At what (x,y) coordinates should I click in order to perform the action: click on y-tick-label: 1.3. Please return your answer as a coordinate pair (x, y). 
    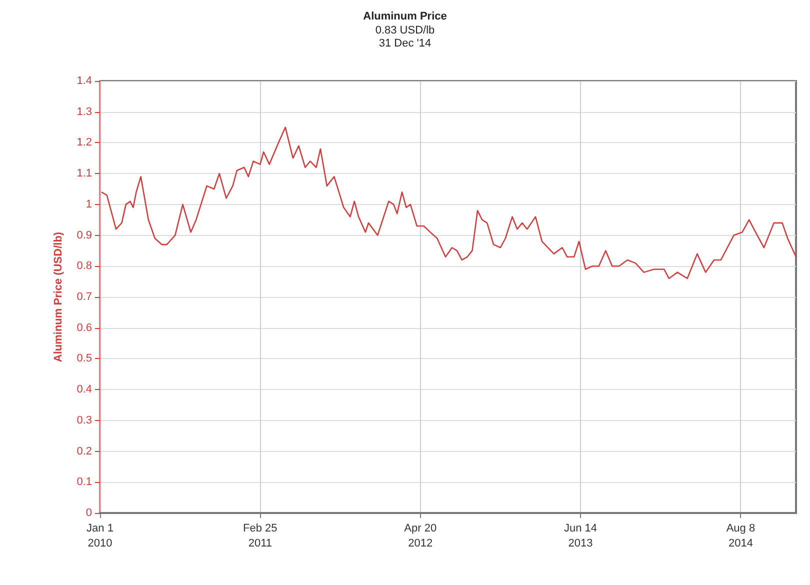
    Looking at the image, I should click on (84, 112).